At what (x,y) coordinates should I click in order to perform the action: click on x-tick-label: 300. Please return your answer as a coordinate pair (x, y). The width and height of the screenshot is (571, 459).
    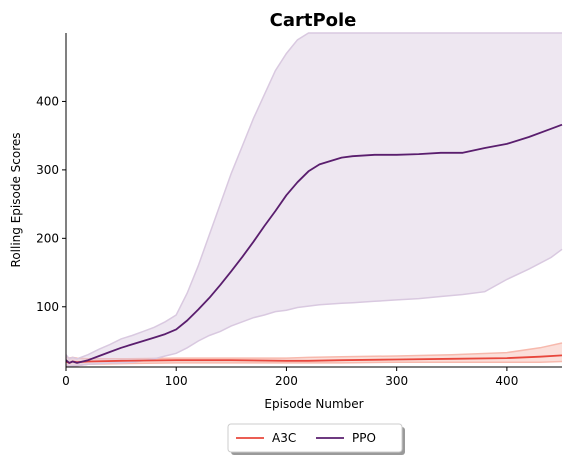
    Looking at the image, I should click on (396, 381).